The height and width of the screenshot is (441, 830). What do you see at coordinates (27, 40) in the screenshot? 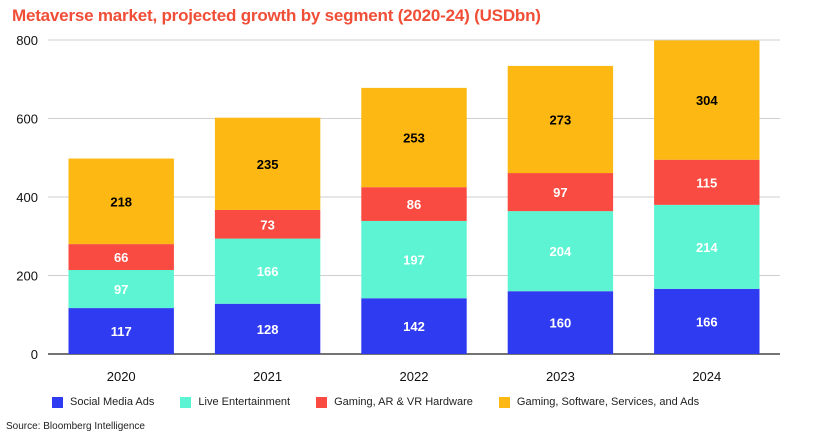
I see `y-tick-label-800: 800` at bounding box center [27, 40].